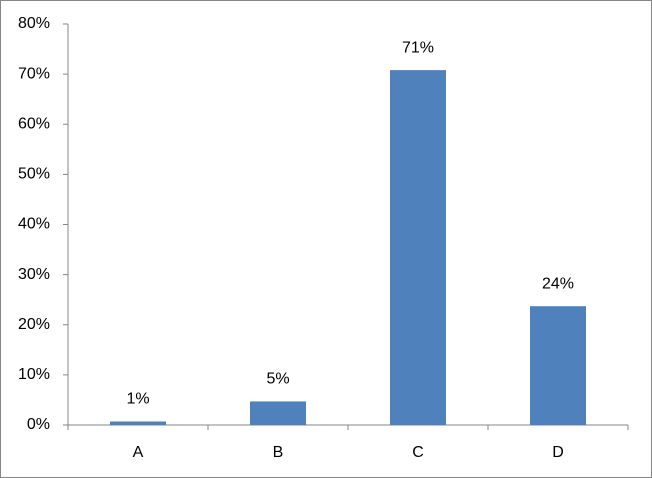  I want to click on y-tick-label: 60%, so click(34, 123).